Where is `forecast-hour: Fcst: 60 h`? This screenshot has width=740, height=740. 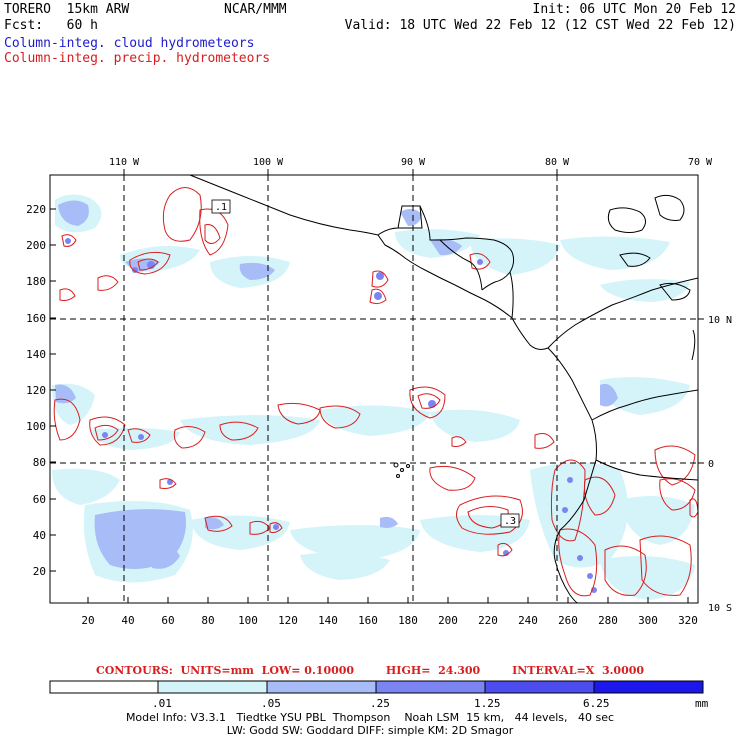
forecast-hour: Fcst: 60 h is located at coordinates (51, 25).